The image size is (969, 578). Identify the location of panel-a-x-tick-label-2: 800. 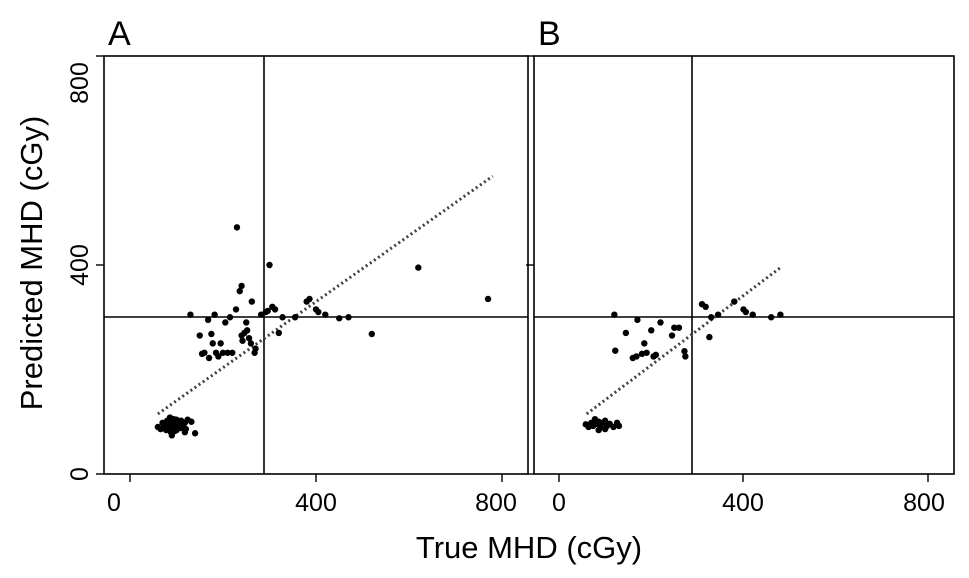
(496, 503).